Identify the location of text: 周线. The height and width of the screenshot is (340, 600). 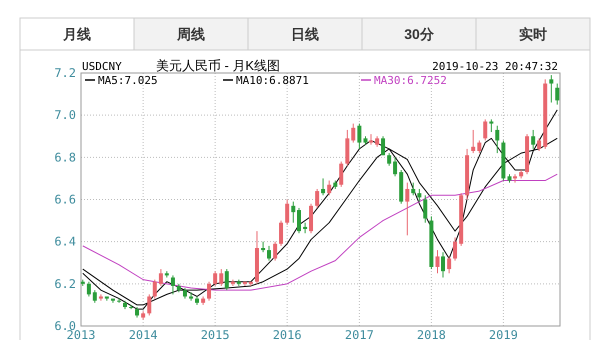
(190, 34).